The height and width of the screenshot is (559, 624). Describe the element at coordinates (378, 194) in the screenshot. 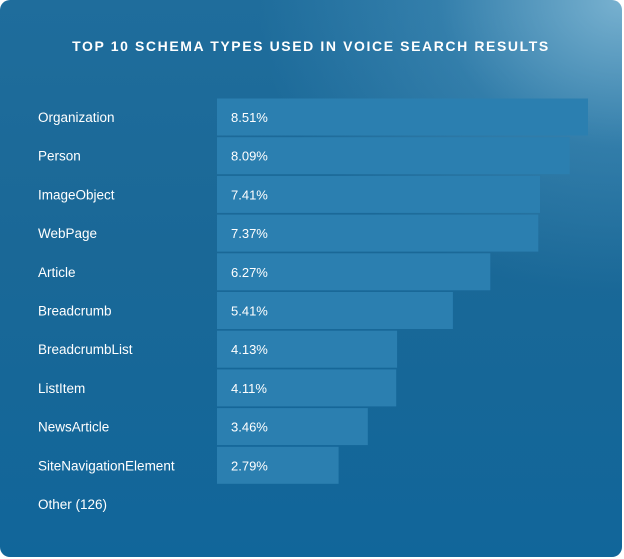

I see `bar-imageobject` at that location.